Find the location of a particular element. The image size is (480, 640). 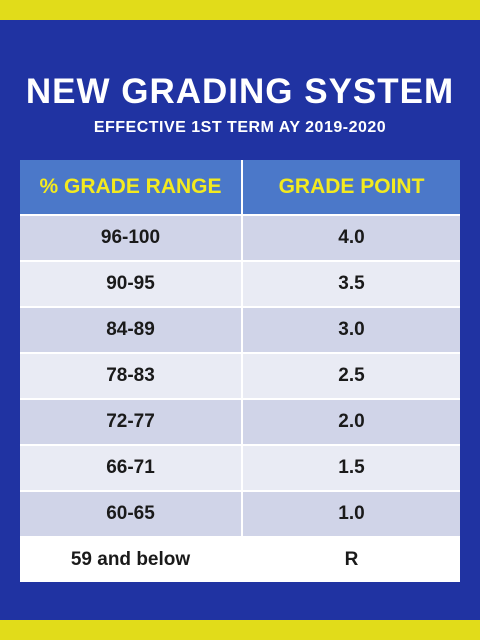

grade-range-cell: 90-95 is located at coordinates (131, 283).